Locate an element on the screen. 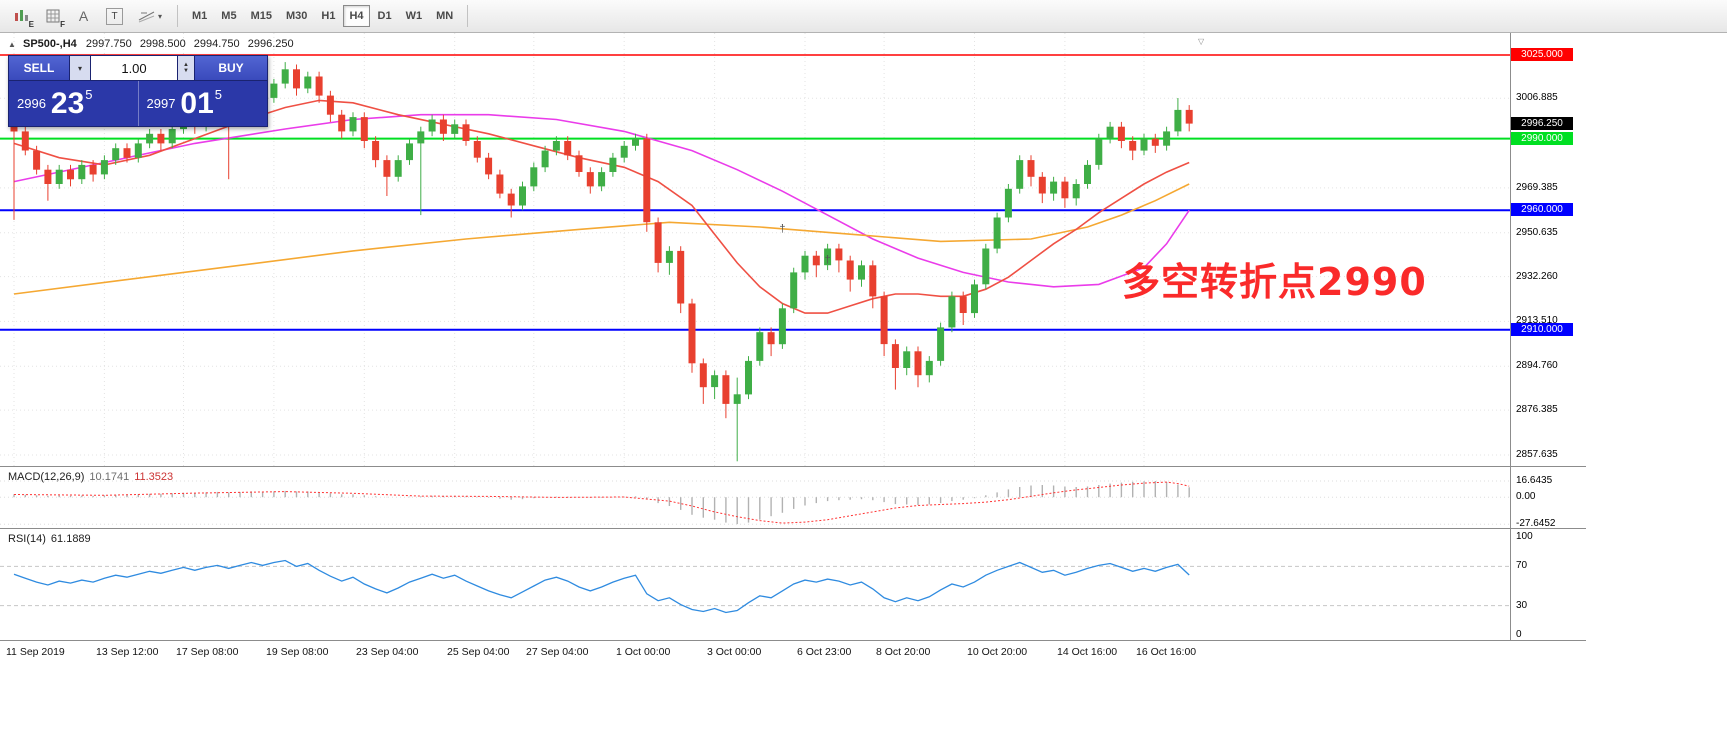 This screenshot has height=732, width=1727. time-tick-label: 19 Sep 08:00 is located at coordinates (297, 652).